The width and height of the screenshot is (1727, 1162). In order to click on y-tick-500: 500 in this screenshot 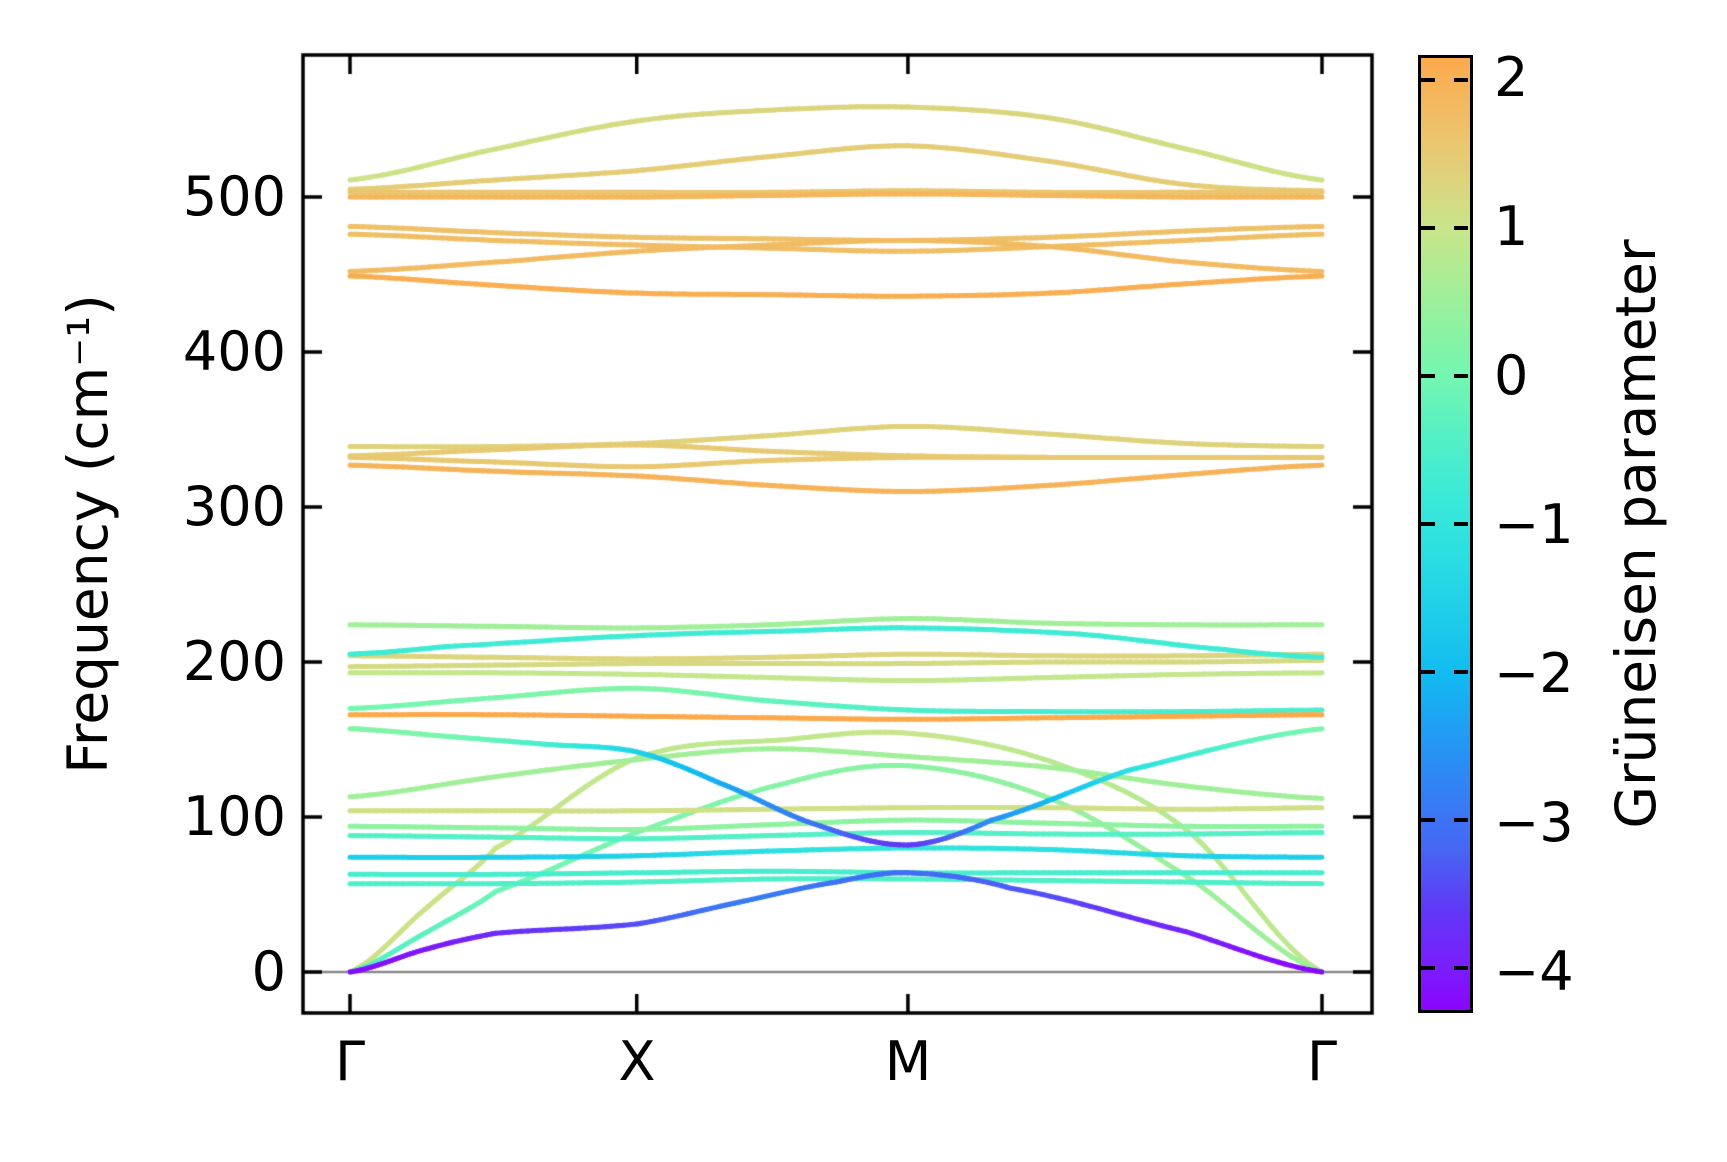, I will do `click(234, 196)`.